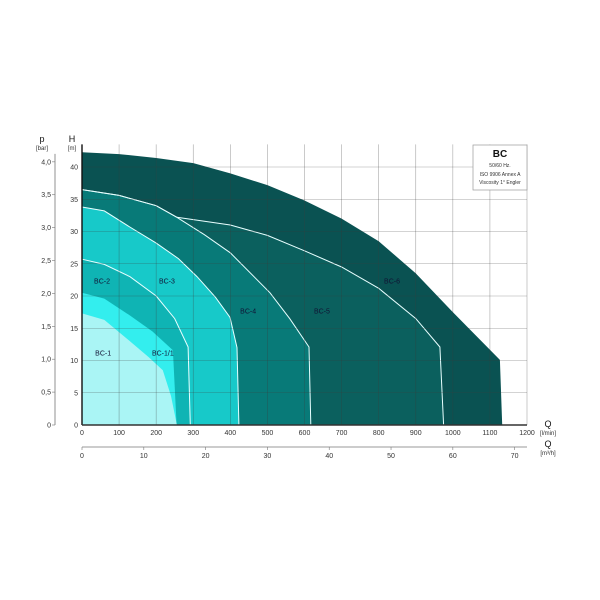 Image resolution: width=600 pixels, height=600 pixels. Describe the element at coordinates (547, 444) in the screenshot. I see `x2-axis-label: Q` at that location.